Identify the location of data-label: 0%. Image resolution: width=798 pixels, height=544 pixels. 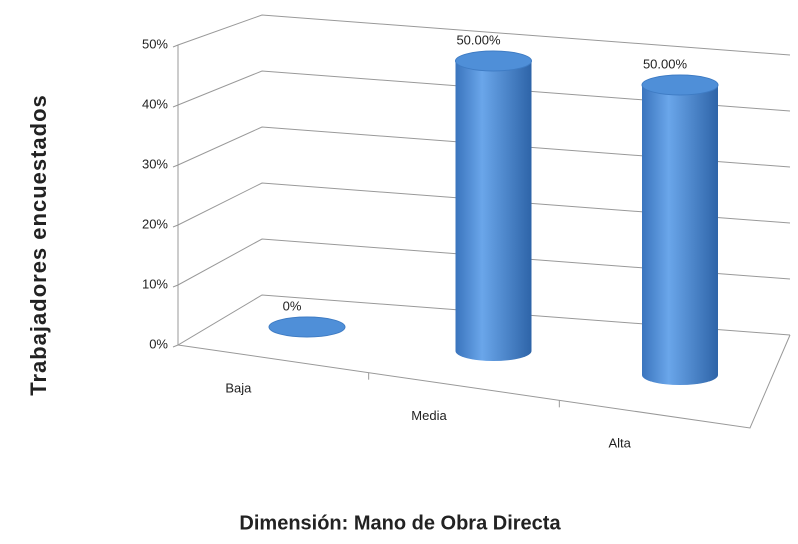
(292, 305).